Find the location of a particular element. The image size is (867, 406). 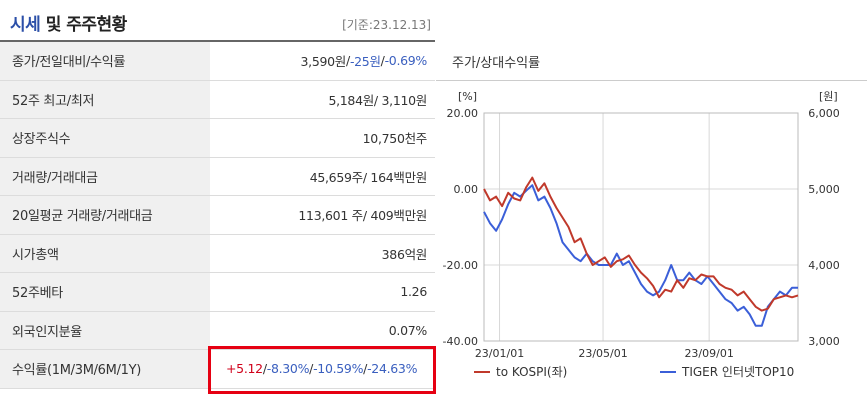

right-axis-tick-label: 5,000 is located at coordinates (824, 189).